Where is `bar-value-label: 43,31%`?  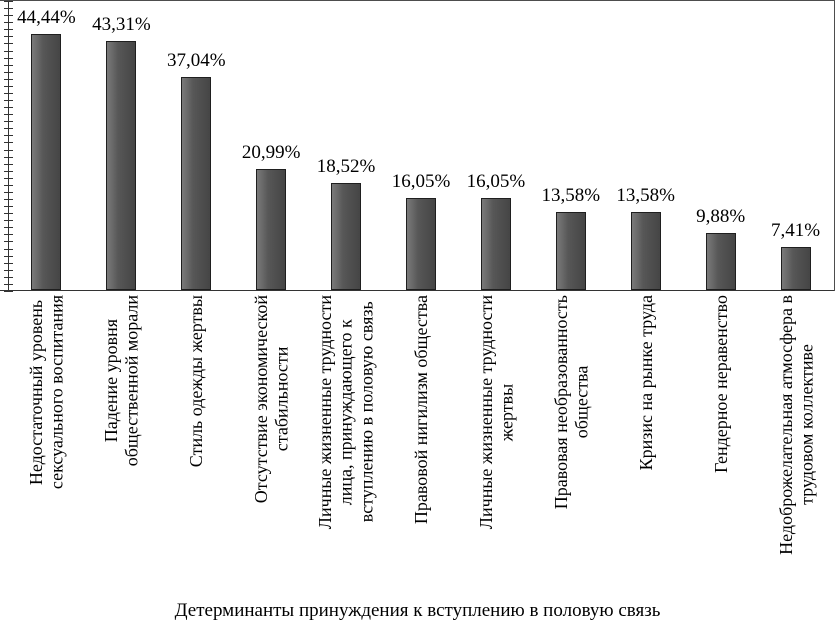 bar-value-label: 43,31% is located at coordinates (121, 24).